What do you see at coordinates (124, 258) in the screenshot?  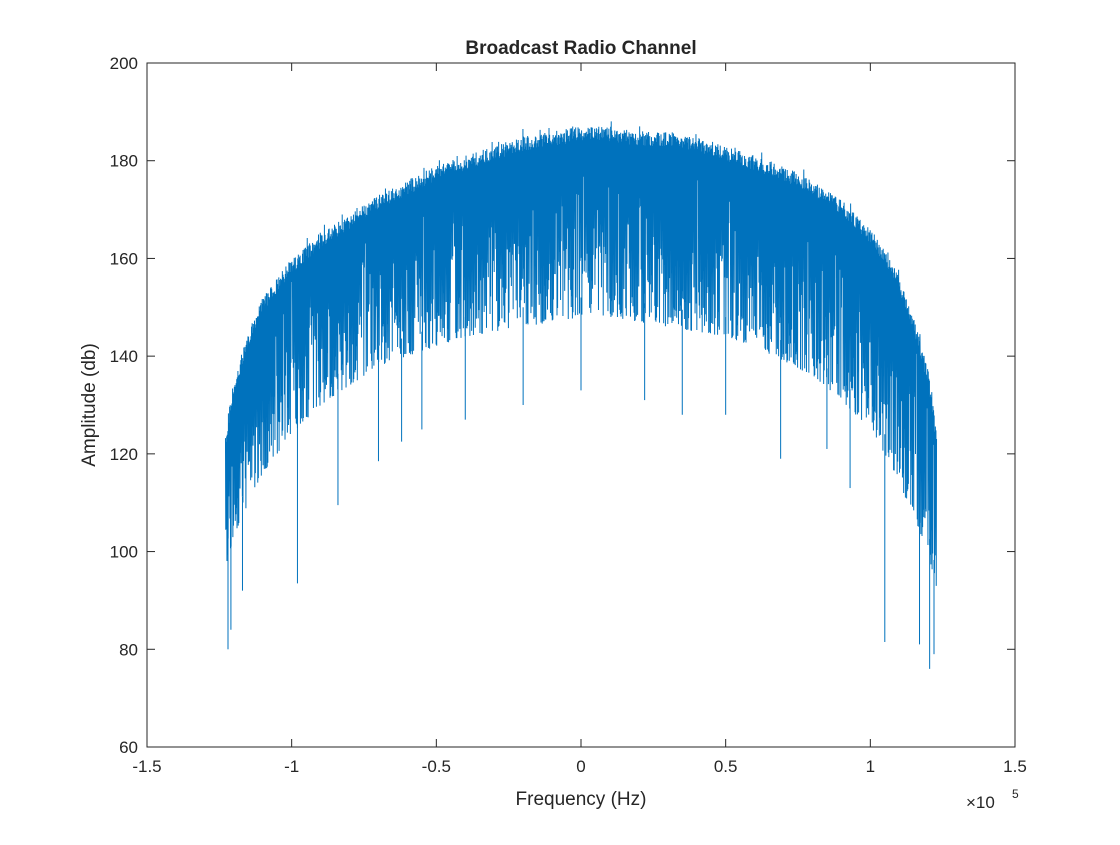 I see `y-tick-label: 160` at bounding box center [124, 258].